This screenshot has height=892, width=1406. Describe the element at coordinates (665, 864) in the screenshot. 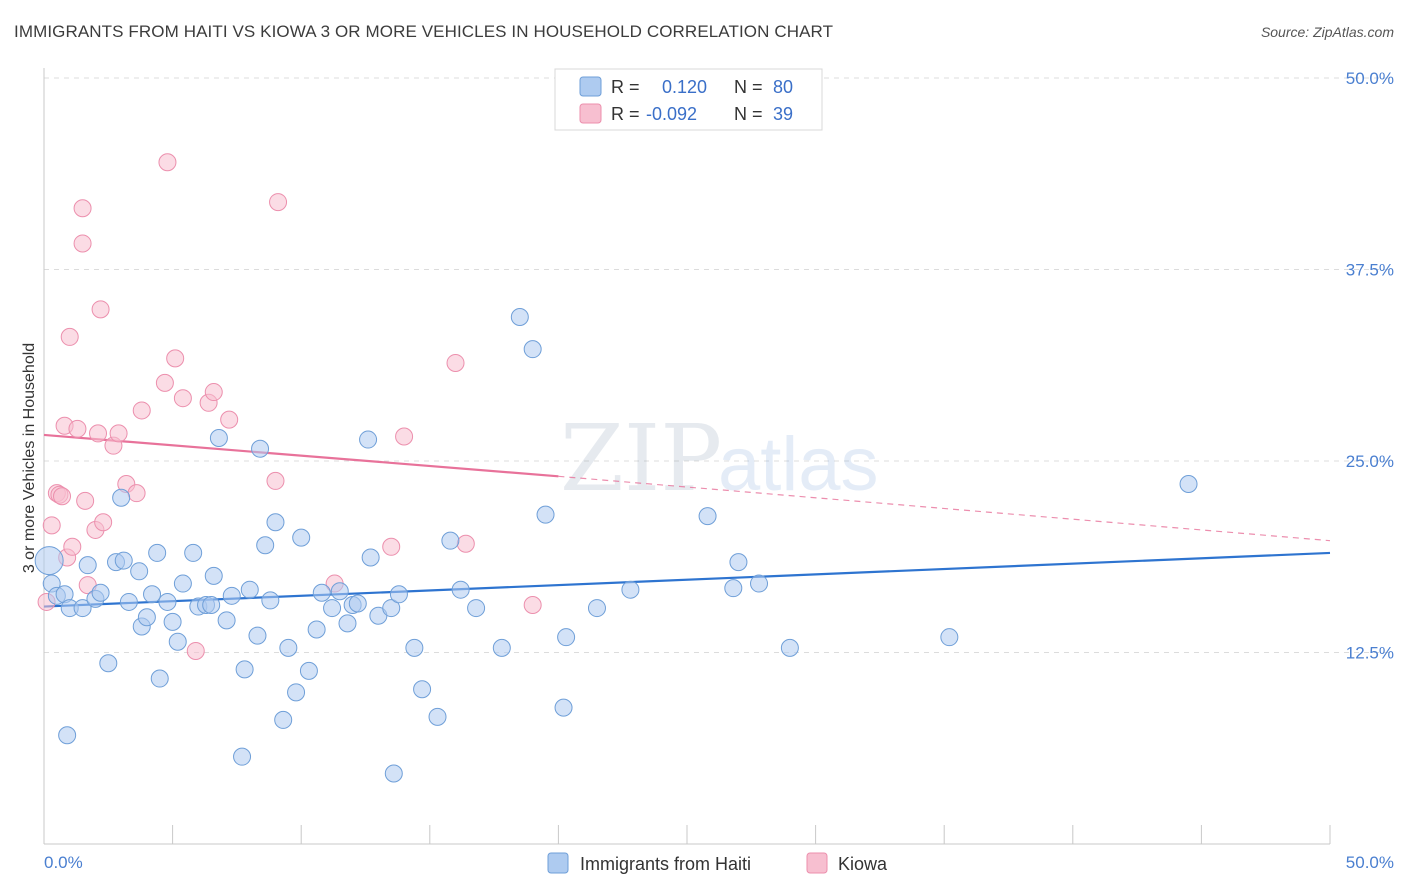

I see `legend-label-haiti: Immigrants from Haiti` at that location.